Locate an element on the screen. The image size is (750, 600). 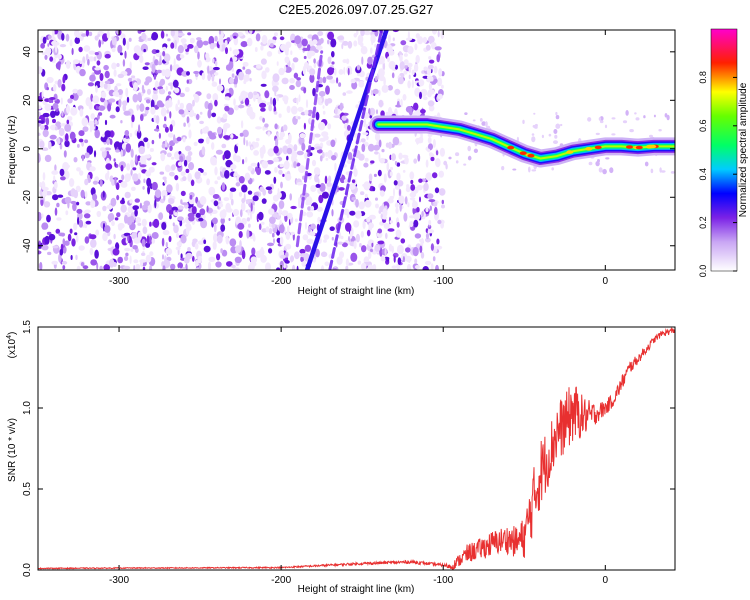
x-tick-label: -100 is located at coordinates (443, 580).